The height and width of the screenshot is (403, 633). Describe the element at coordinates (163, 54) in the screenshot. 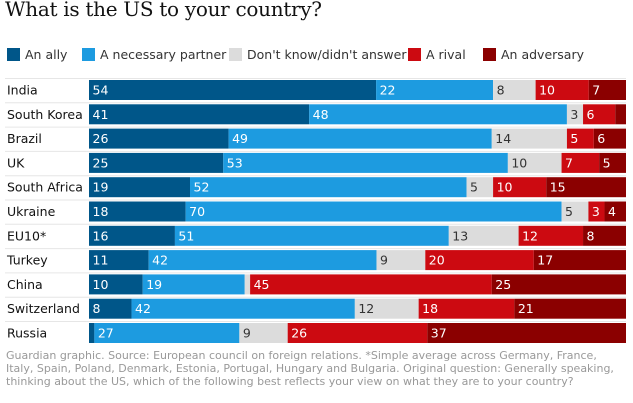

I see `legend-label: A necessary partner` at that location.